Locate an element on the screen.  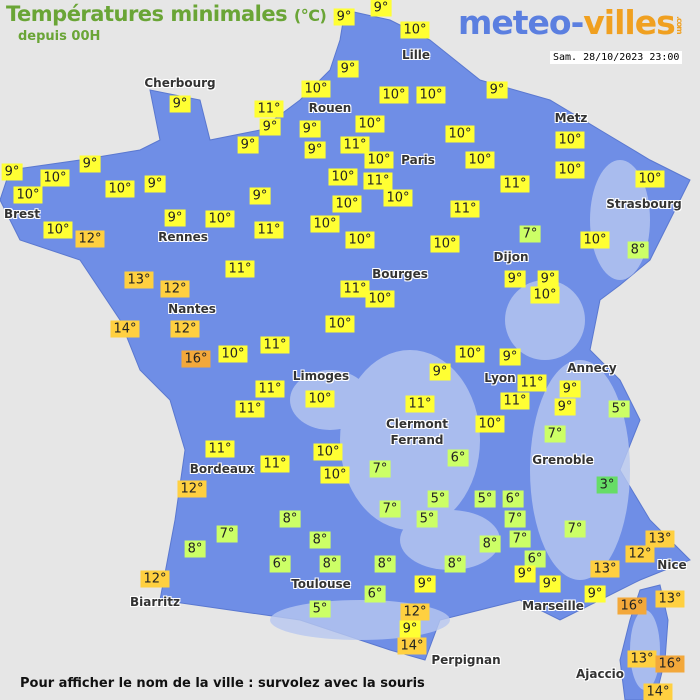
city-label: Lille is located at coordinates (416, 55).